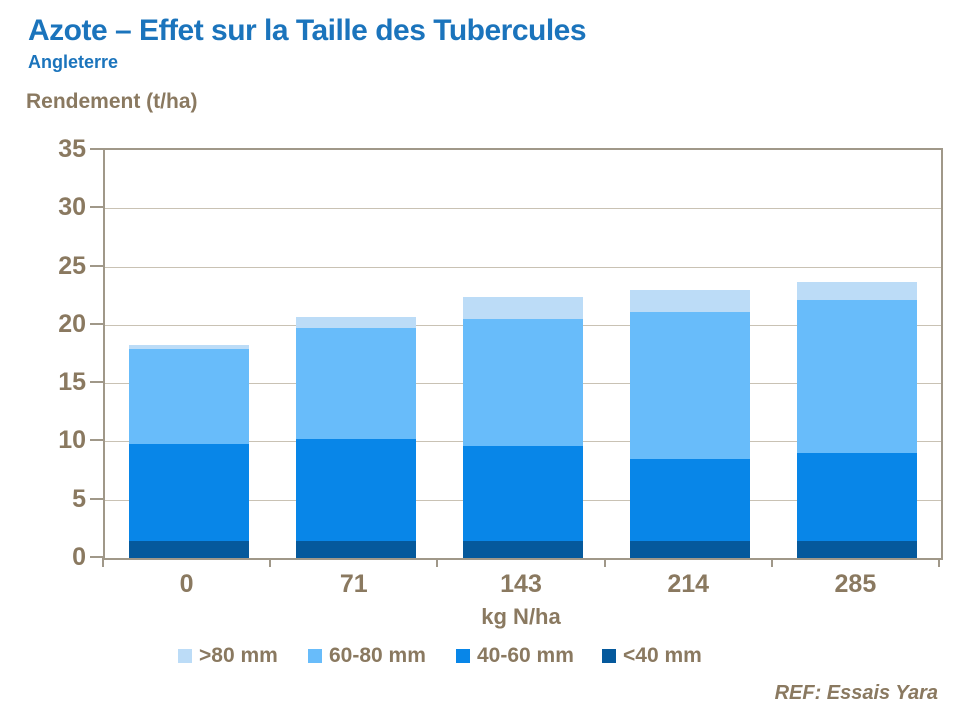 Image resolution: width=960 pixels, height=720 pixels. I want to click on legend-item: <40 mm, so click(652, 656).